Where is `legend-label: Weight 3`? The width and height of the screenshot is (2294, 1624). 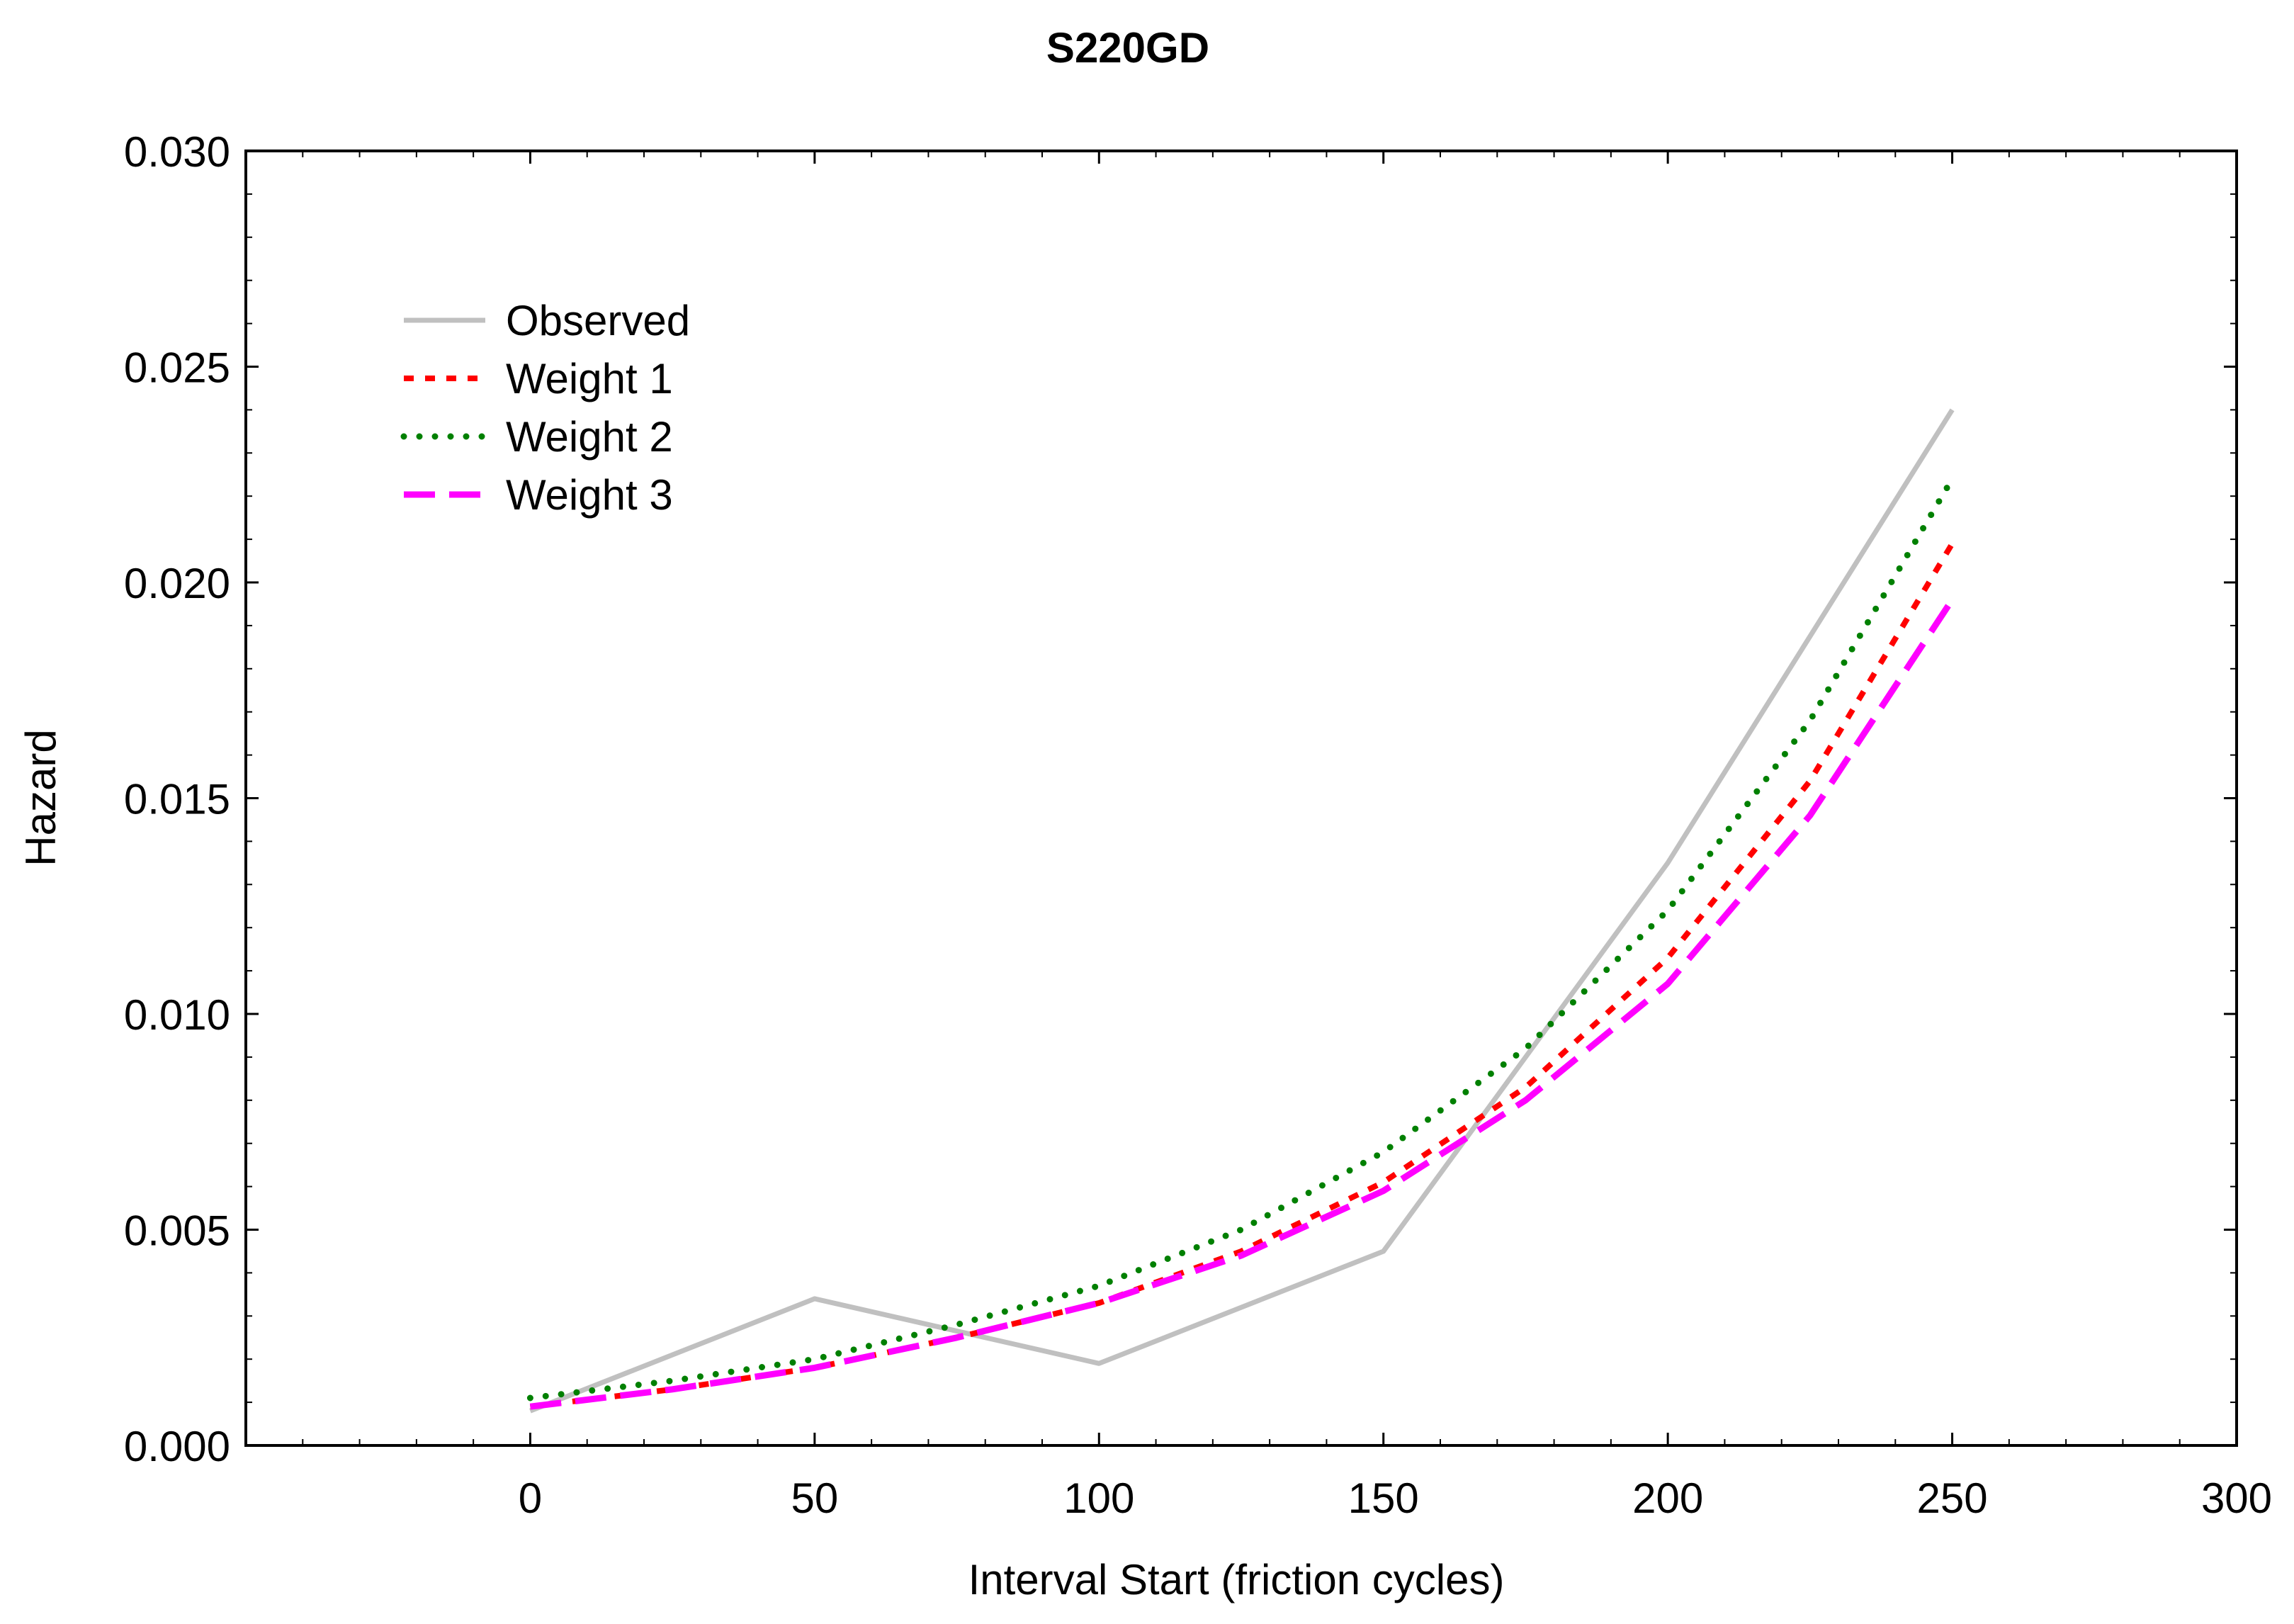
legend-label: Weight 3 is located at coordinates (589, 495).